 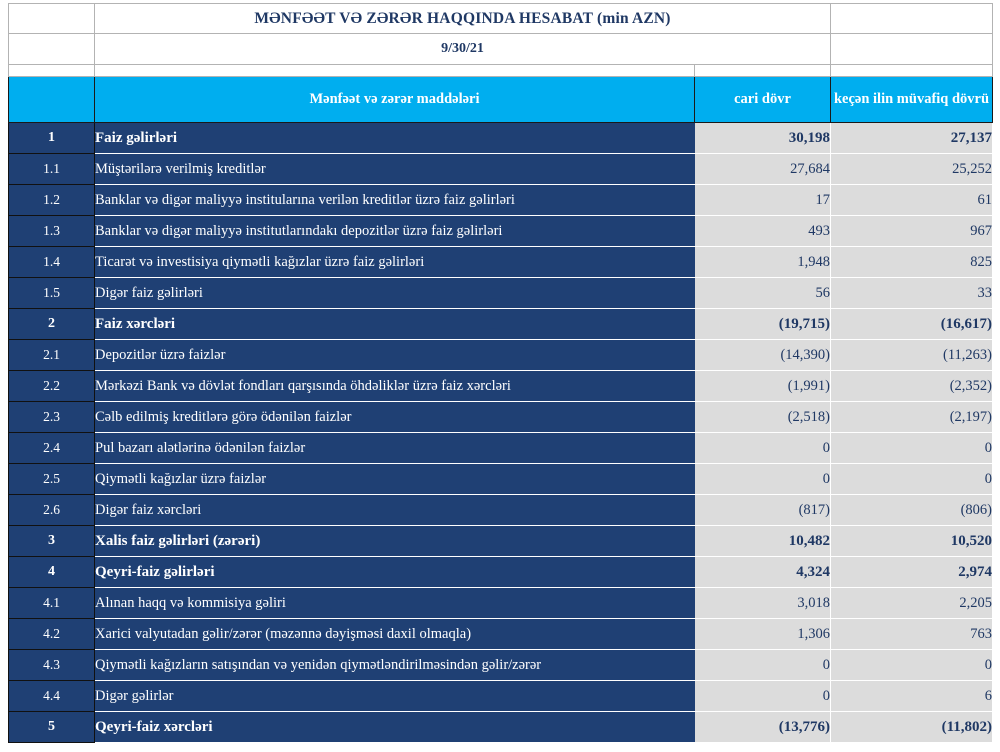 What do you see at coordinates (394, 355) in the screenshot?
I see `row-label-cell: Depozitlər üzrə faizlər` at bounding box center [394, 355].